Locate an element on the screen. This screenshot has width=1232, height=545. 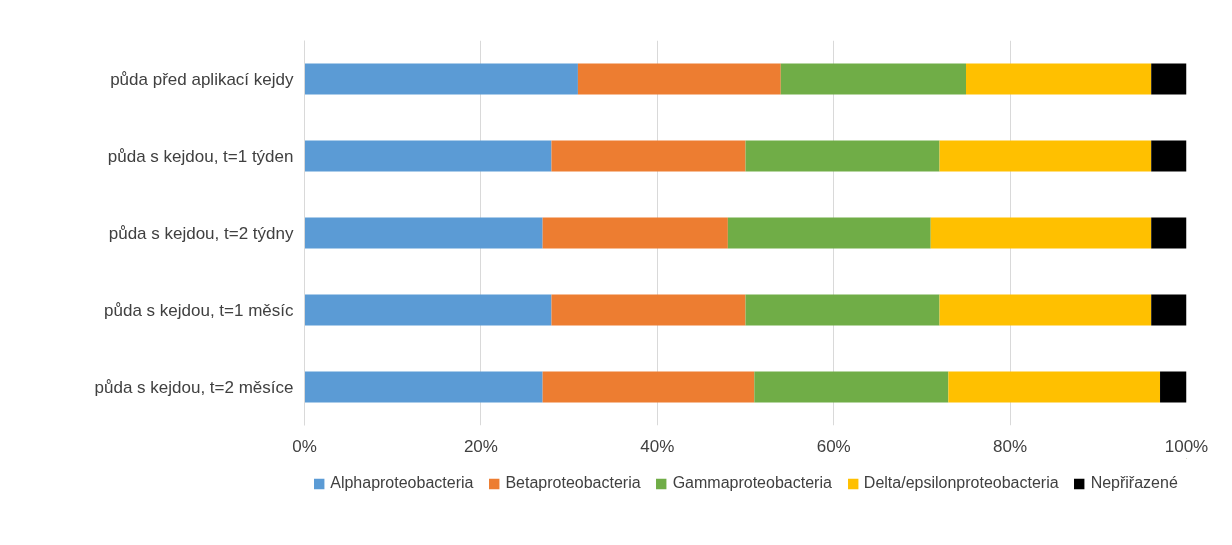
y-tick-label: půda s kejdou, t=2 týdny is located at coordinates (201, 233).